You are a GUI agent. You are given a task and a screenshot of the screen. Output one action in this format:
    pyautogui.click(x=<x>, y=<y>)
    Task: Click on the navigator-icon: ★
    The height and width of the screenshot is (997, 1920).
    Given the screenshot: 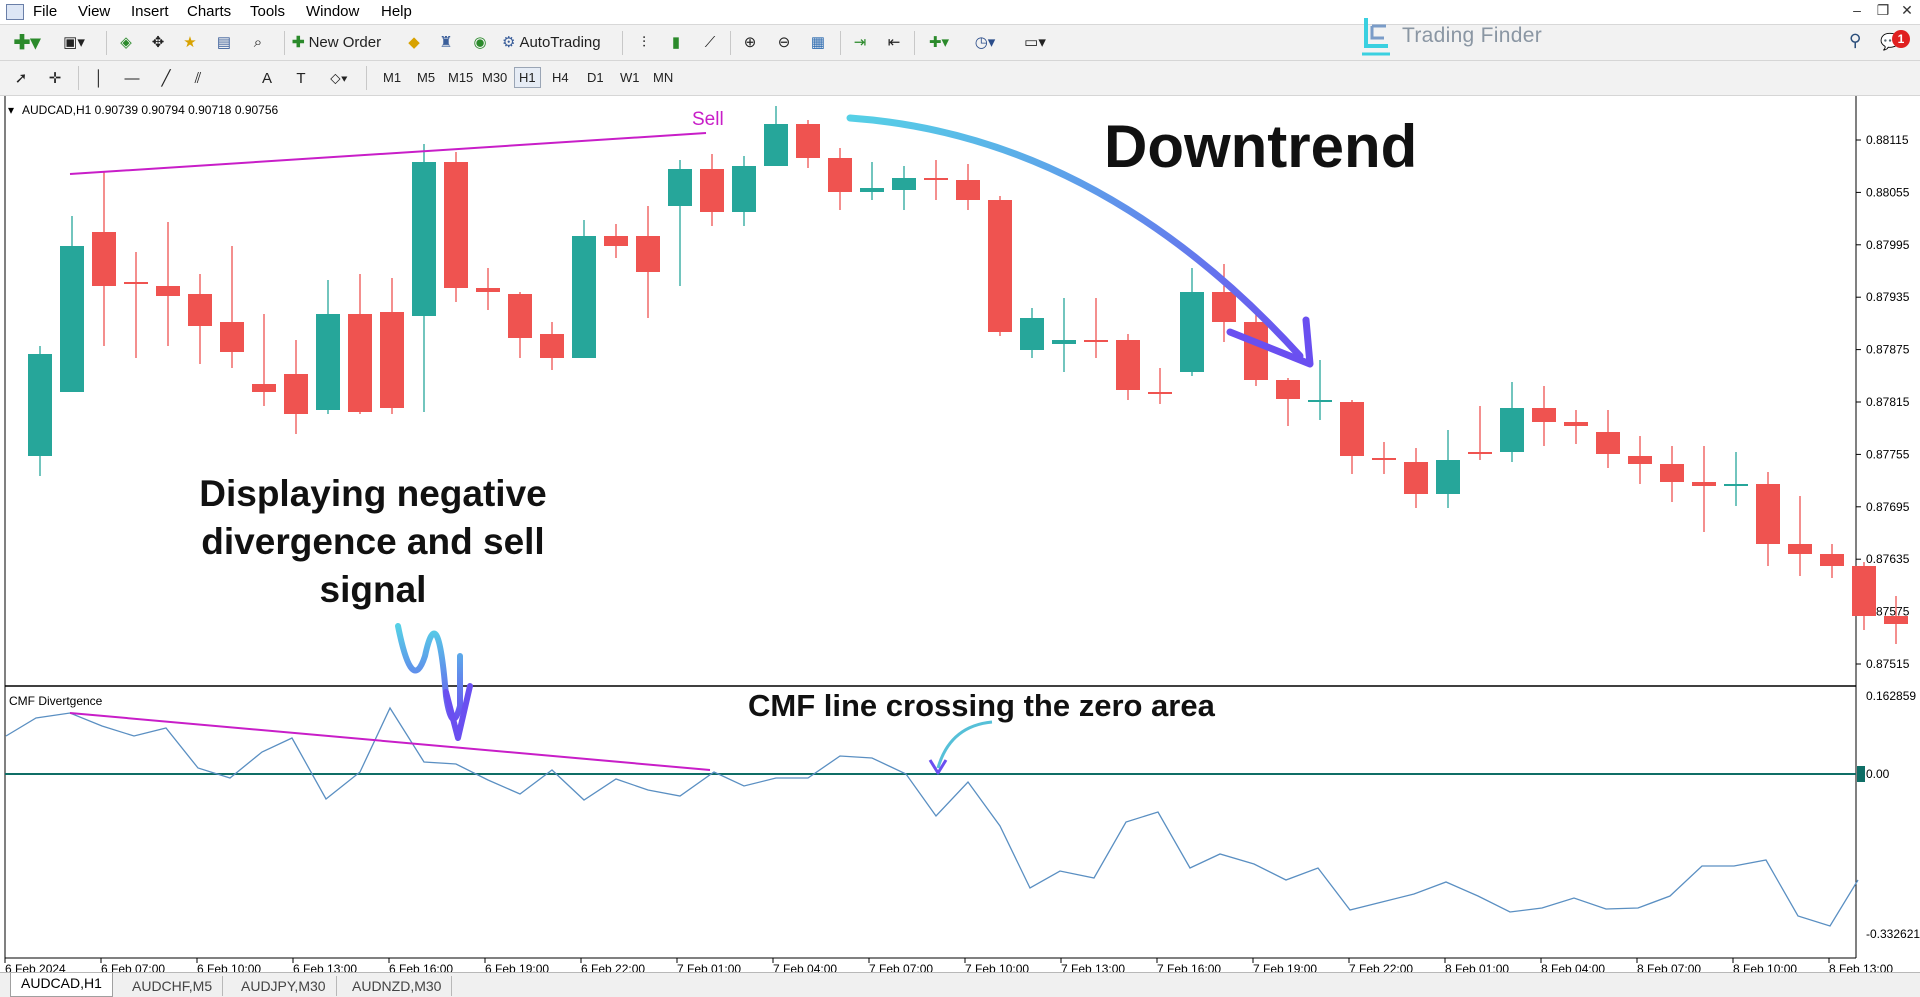 What is the action you would take?
    pyautogui.click(x=190, y=42)
    